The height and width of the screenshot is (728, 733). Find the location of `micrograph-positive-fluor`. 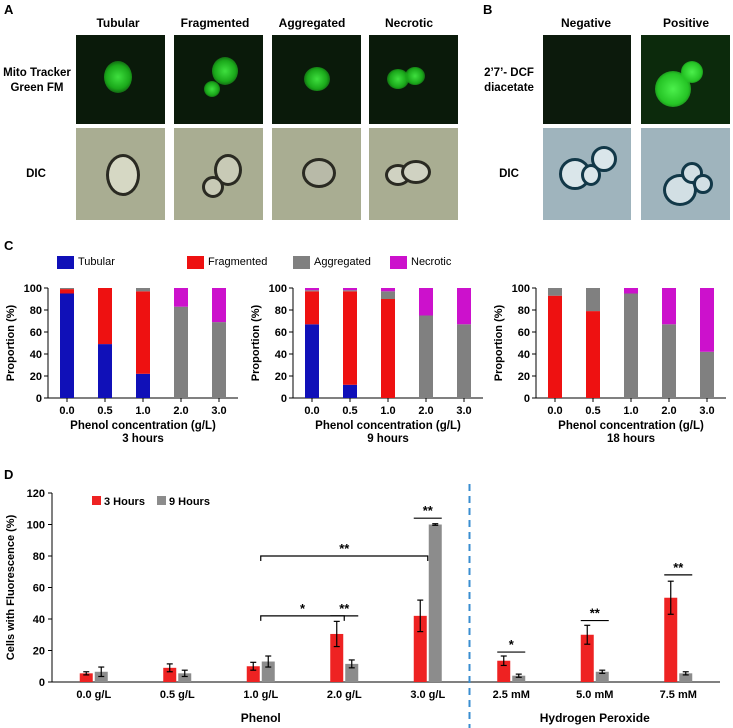

micrograph-positive-fluor is located at coordinates (685, 79).